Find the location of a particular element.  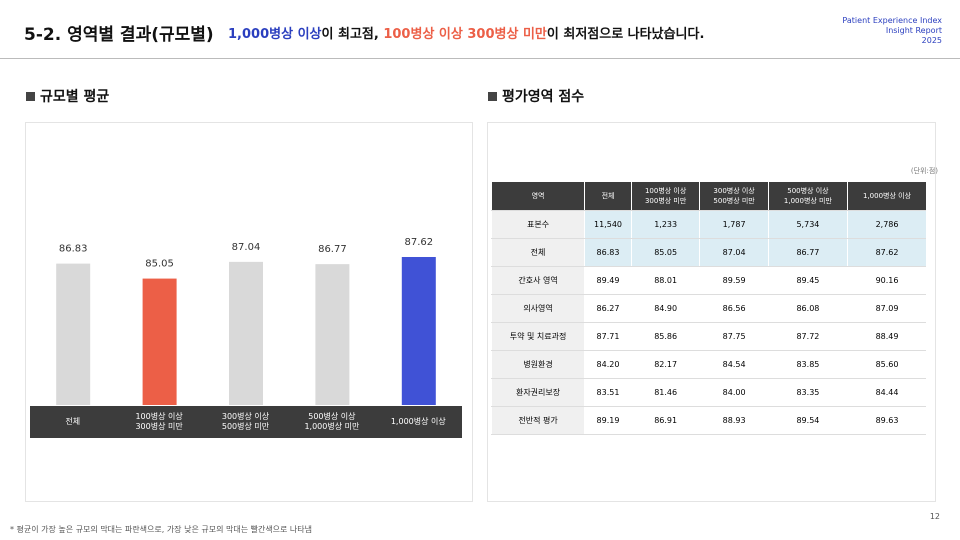

text: 이 최저점으로 나타났습니다. is located at coordinates (625, 34).